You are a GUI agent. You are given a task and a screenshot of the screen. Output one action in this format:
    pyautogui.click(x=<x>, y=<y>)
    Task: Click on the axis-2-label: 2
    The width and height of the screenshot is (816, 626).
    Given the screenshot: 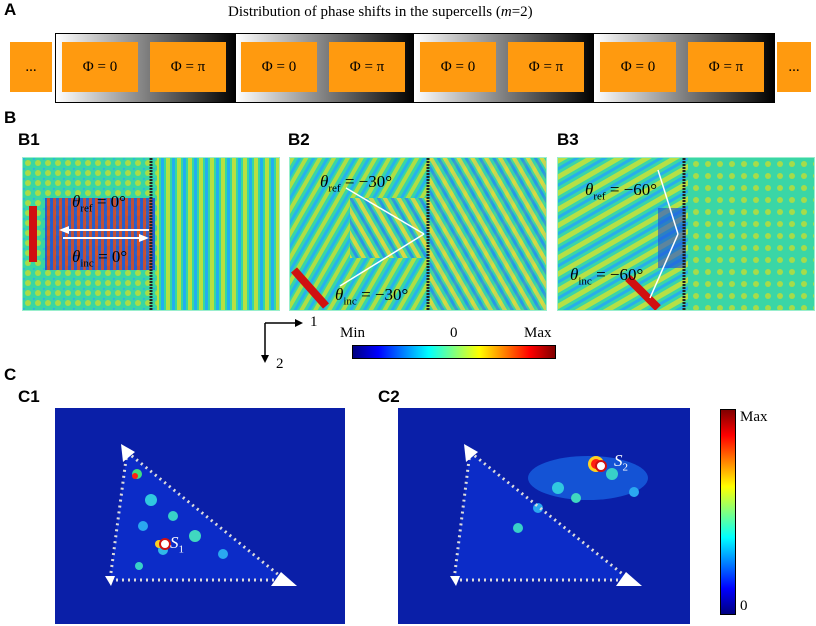 What is the action you would take?
    pyautogui.click(x=280, y=364)
    